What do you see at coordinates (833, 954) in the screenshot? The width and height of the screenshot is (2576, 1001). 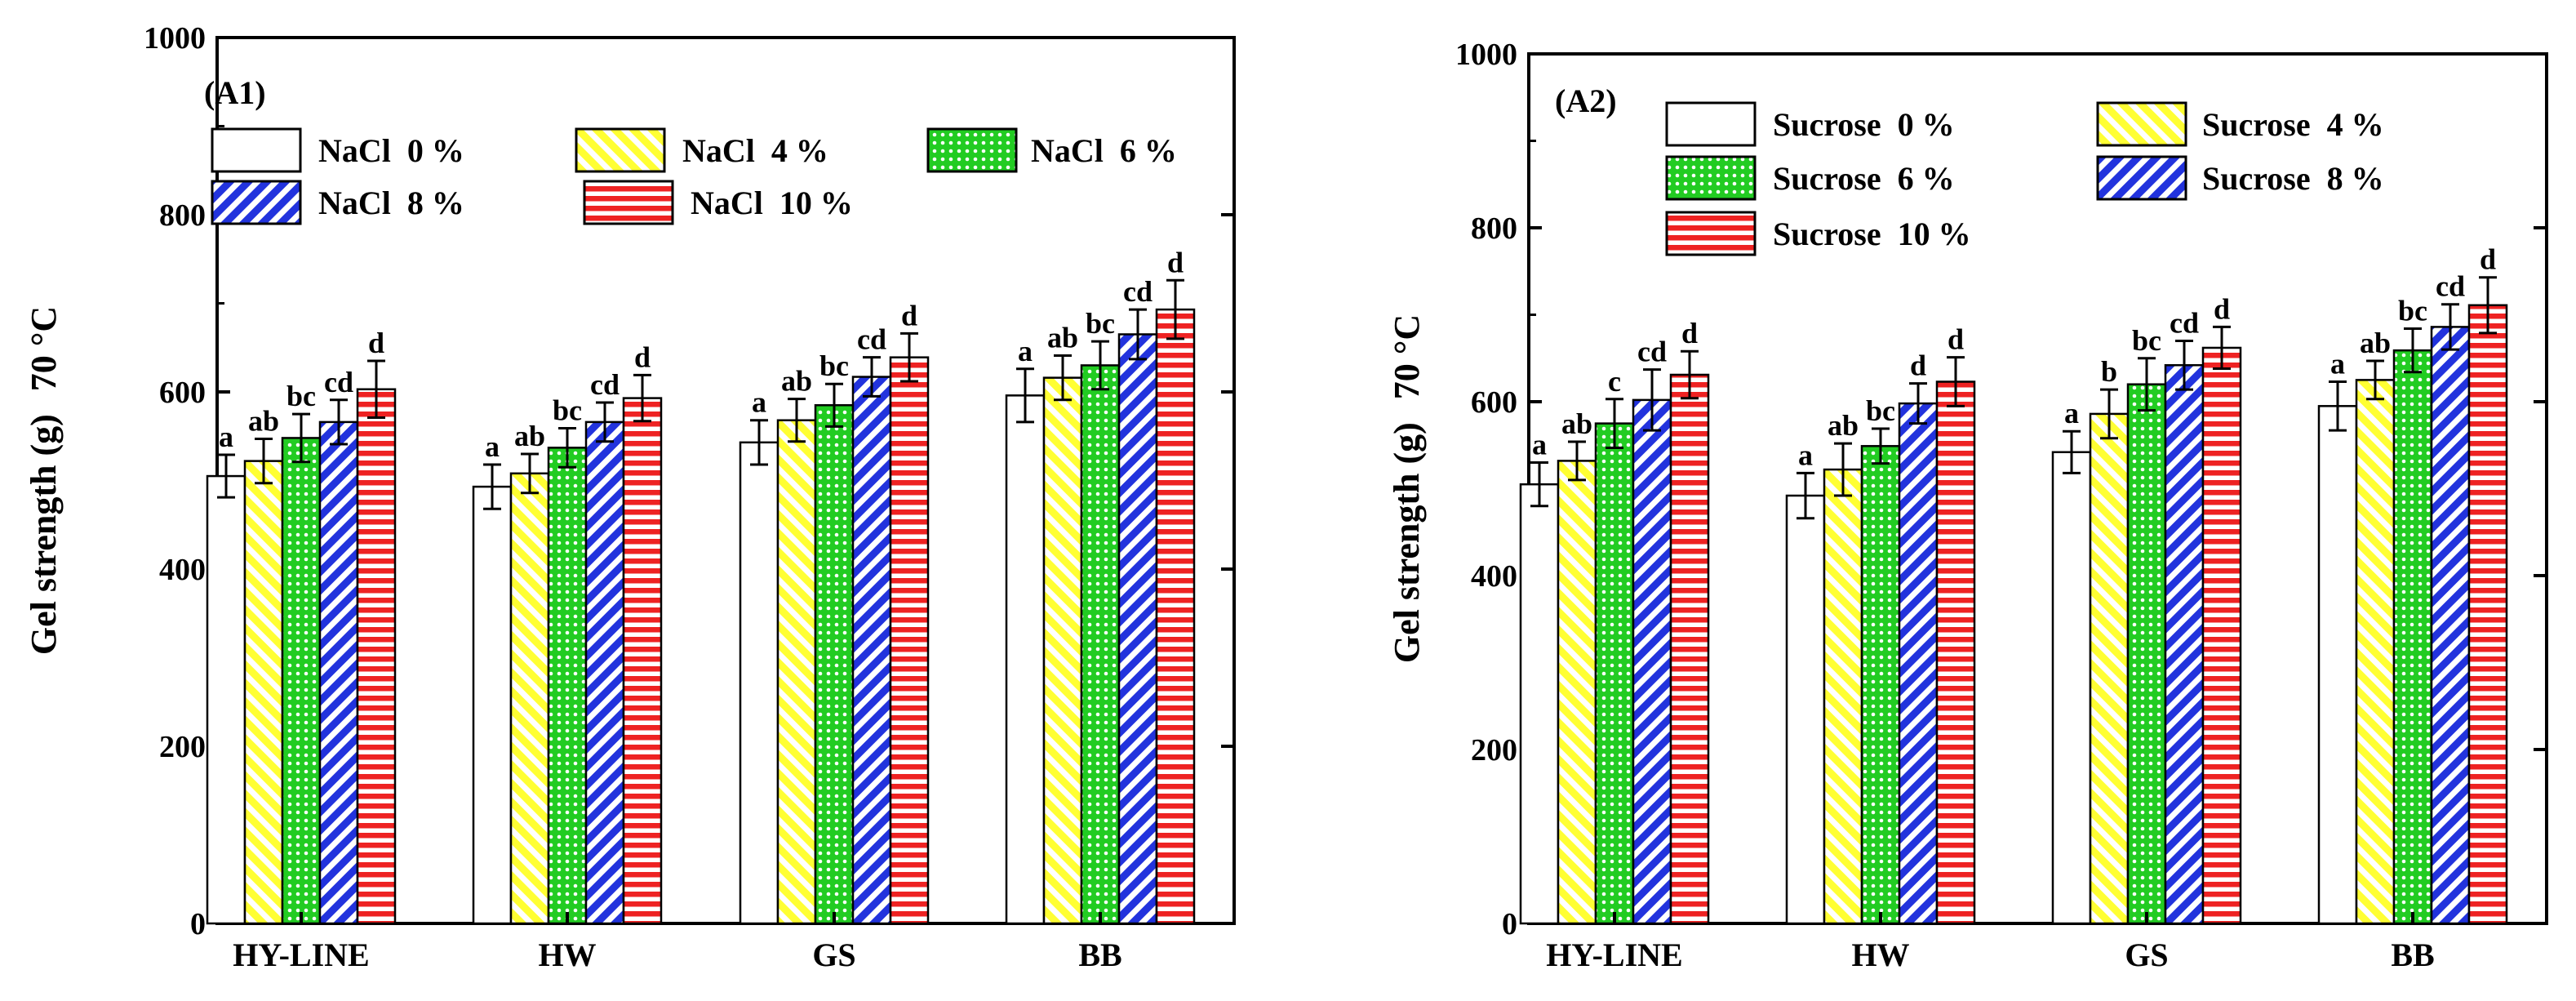 I see `x-tick-label: GS` at bounding box center [833, 954].